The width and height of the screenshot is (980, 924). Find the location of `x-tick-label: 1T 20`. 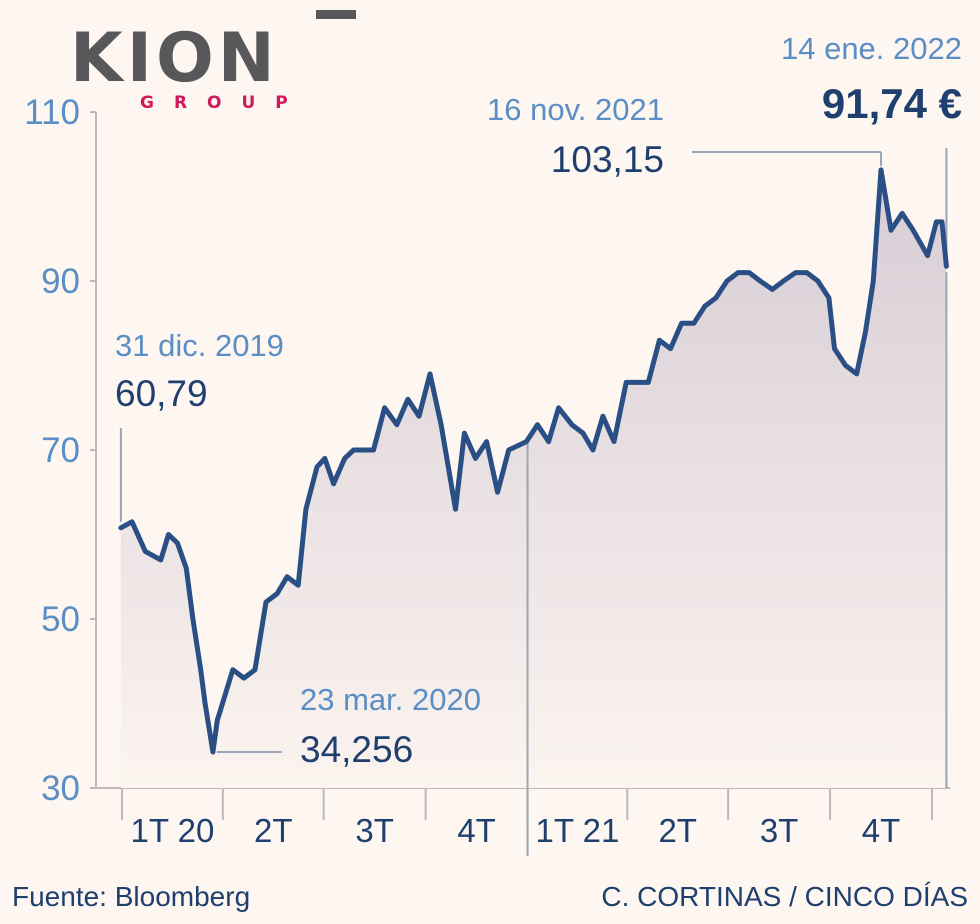

x-tick-label: 1T 20 is located at coordinates (173, 830).